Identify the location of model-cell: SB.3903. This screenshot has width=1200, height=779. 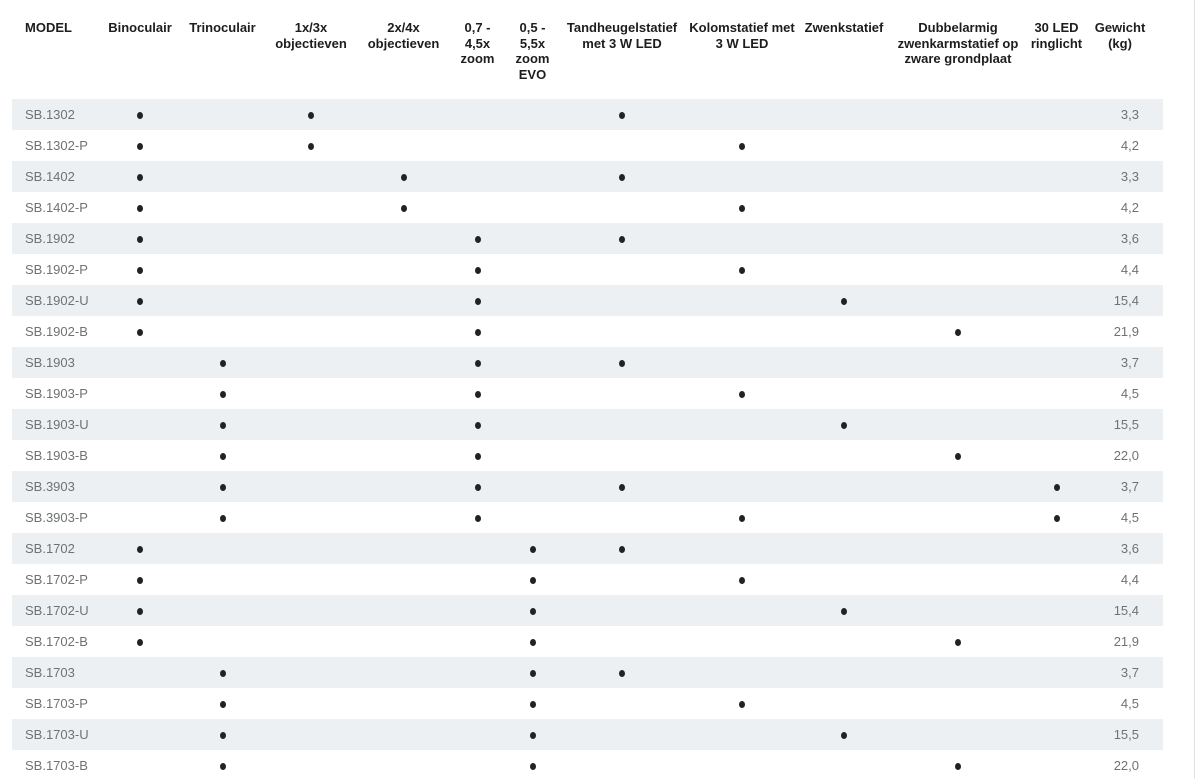
(50, 486).